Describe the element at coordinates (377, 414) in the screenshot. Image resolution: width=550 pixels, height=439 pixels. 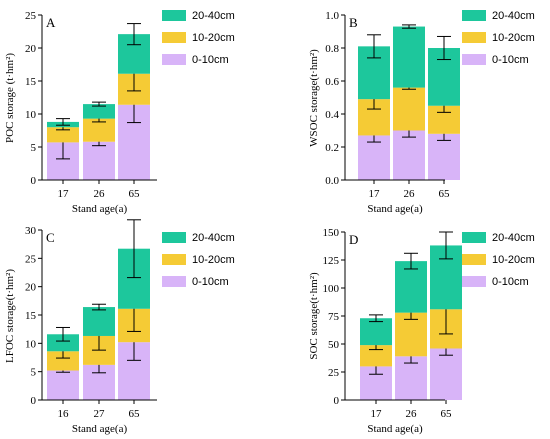
I see `panel-d-xtick-label: 17` at that location.